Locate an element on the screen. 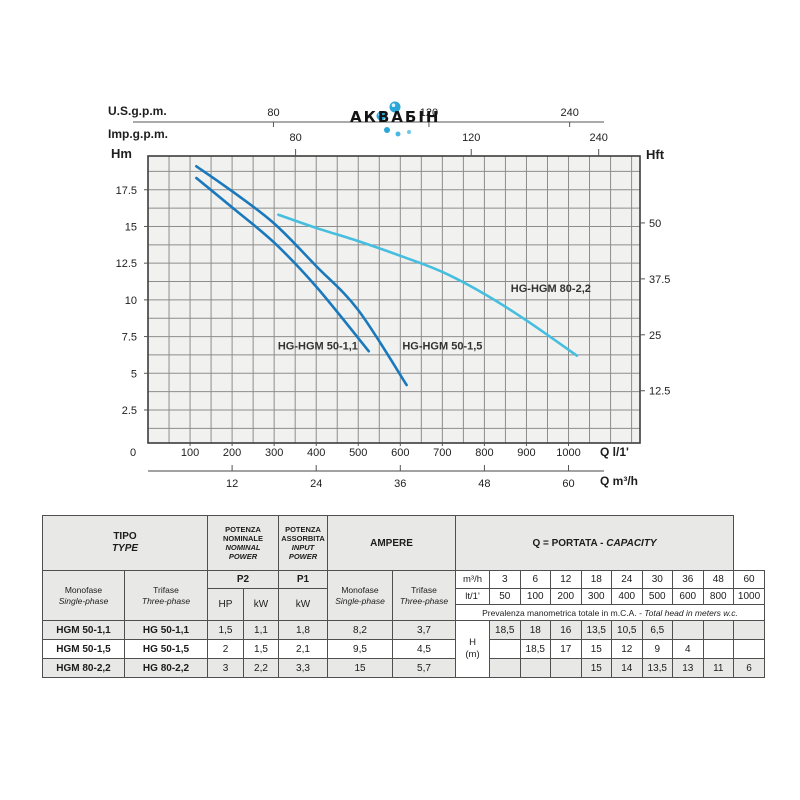 This screenshot has width=800, height=800. th-ampere-trifase: Trifase Three-phase is located at coordinates (424, 595).